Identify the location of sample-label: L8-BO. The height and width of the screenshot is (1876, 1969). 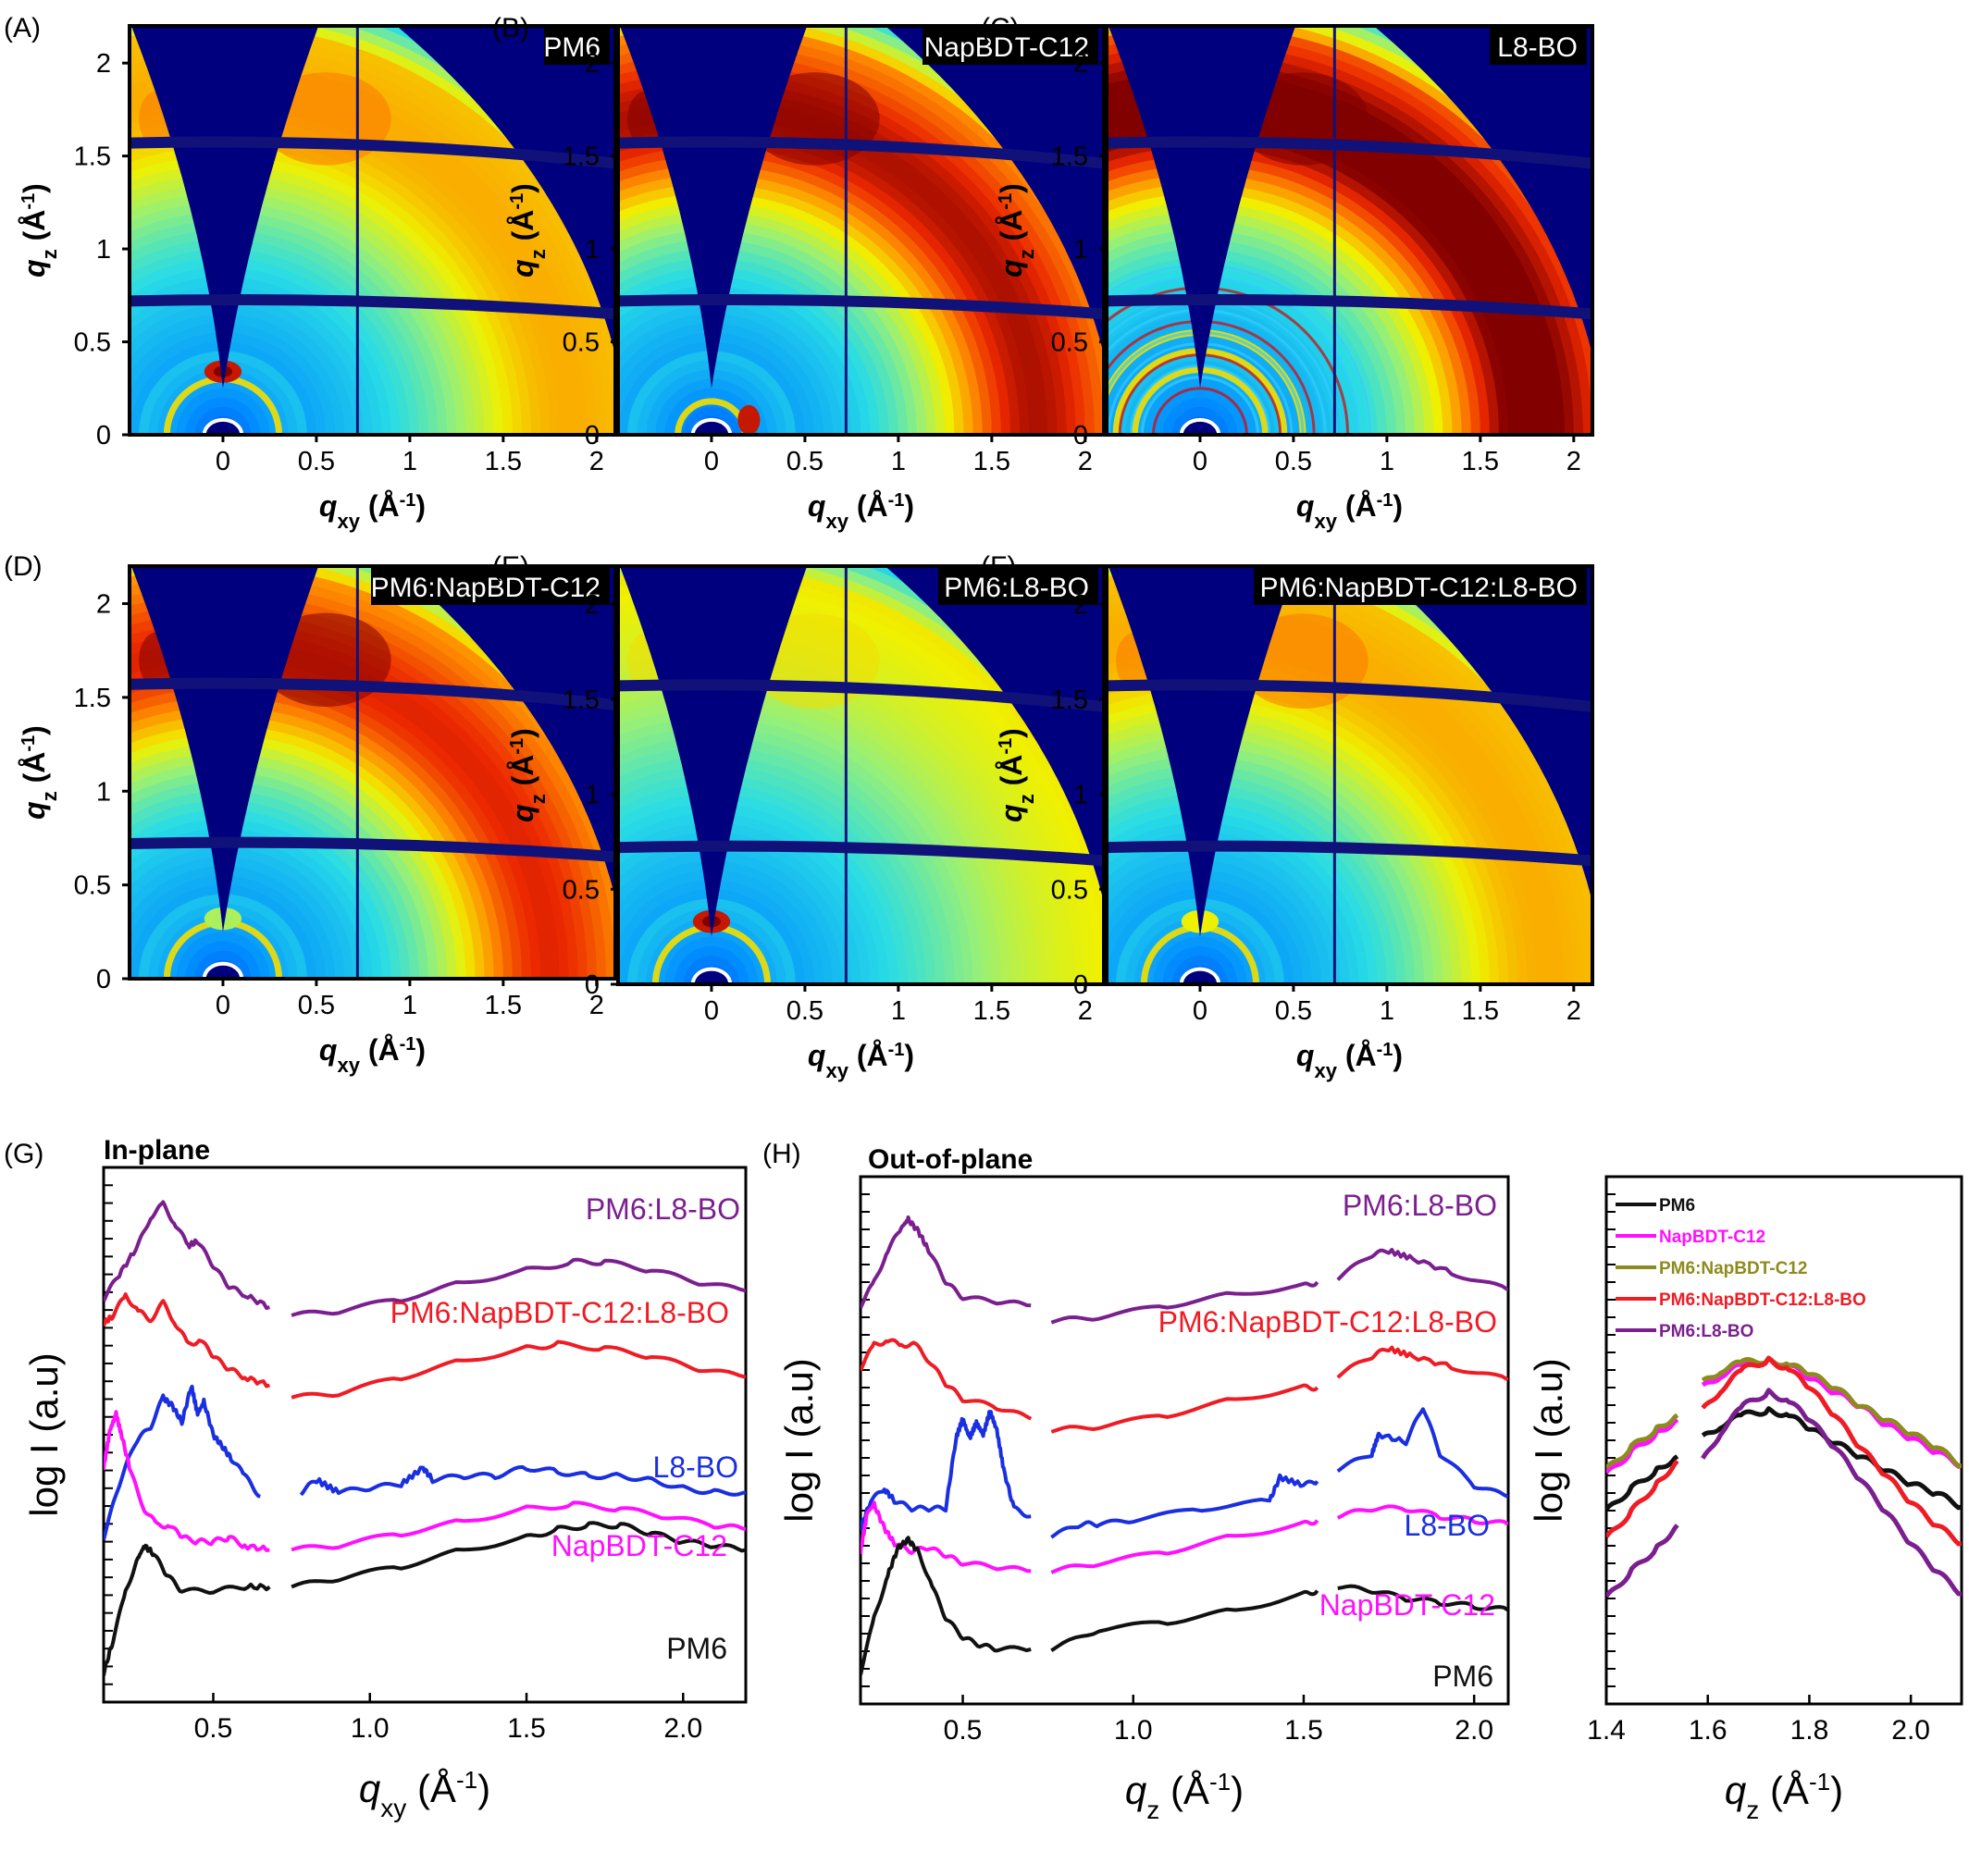
(1538, 46).